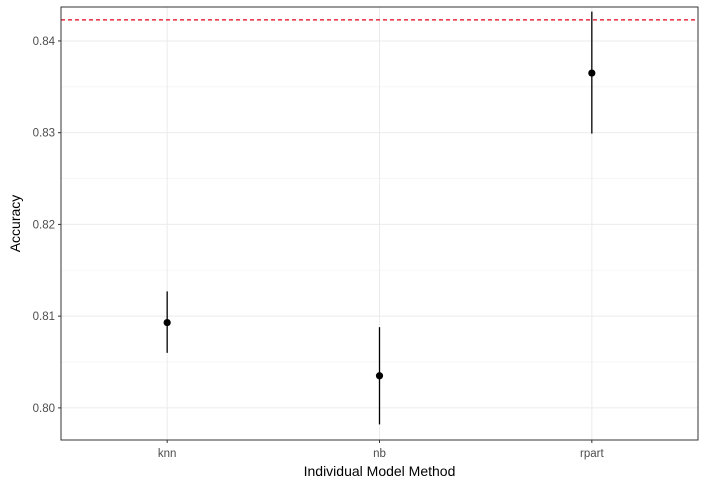 This screenshot has height=484, width=707. What do you see at coordinates (15, 224) in the screenshot?
I see `y-axis-title: Accuracy` at bounding box center [15, 224].